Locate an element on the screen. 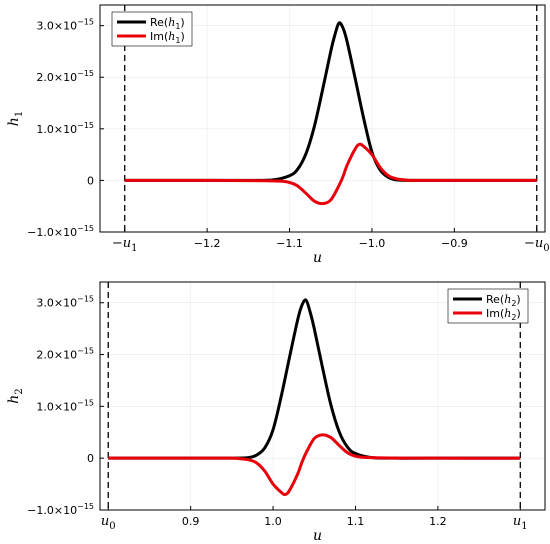  x-tick-label: u0 is located at coordinates (108, 523).